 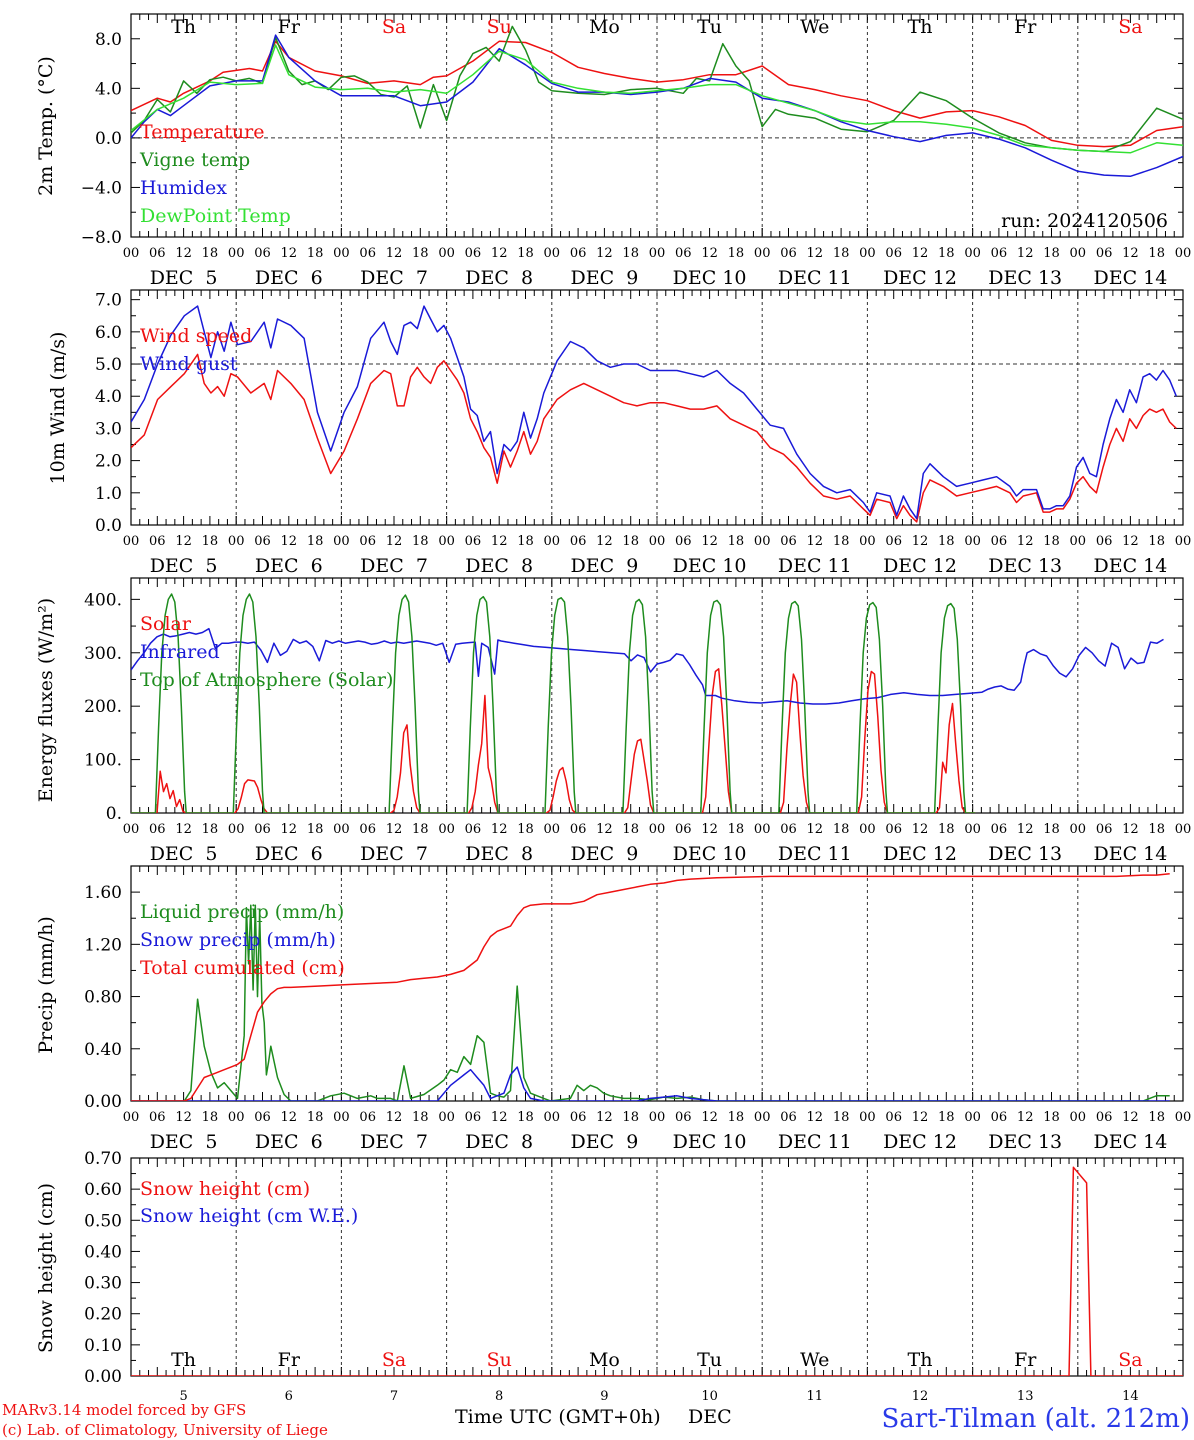 I want to click on day-number-label: 11, so click(x=815, y=1396).